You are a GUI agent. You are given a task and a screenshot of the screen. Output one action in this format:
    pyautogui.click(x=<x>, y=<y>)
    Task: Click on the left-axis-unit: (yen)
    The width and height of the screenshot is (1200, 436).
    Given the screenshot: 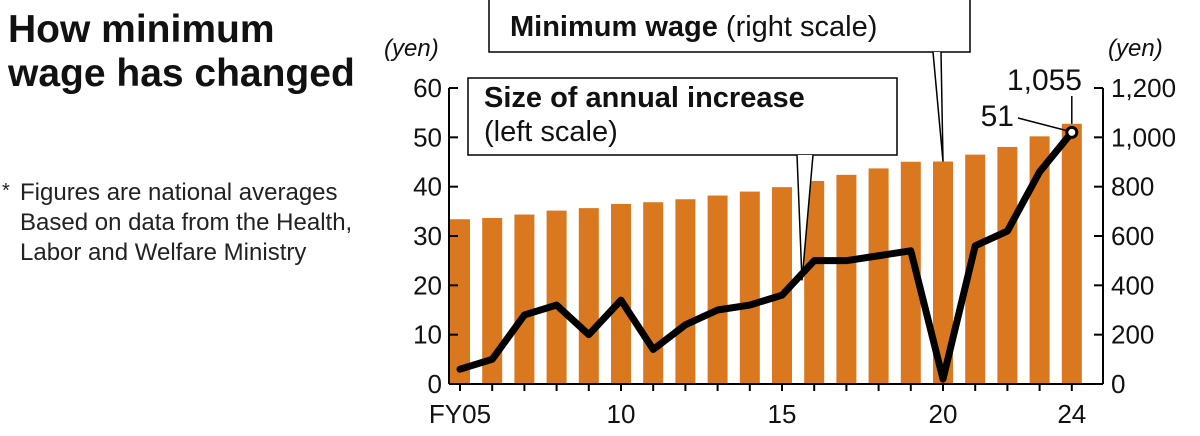 What is the action you would take?
    pyautogui.click(x=411, y=48)
    